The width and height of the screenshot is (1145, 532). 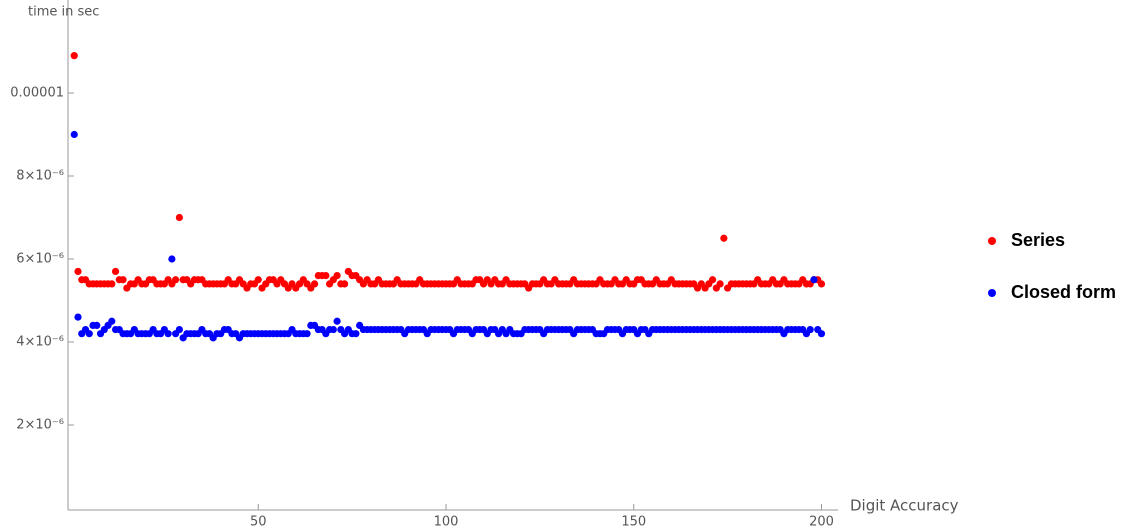 What do you see at coordinates (40, 176) in the screenshot?
I see `y-tick-label: 8×10⁻⁶` at bounding box center [40, 176].